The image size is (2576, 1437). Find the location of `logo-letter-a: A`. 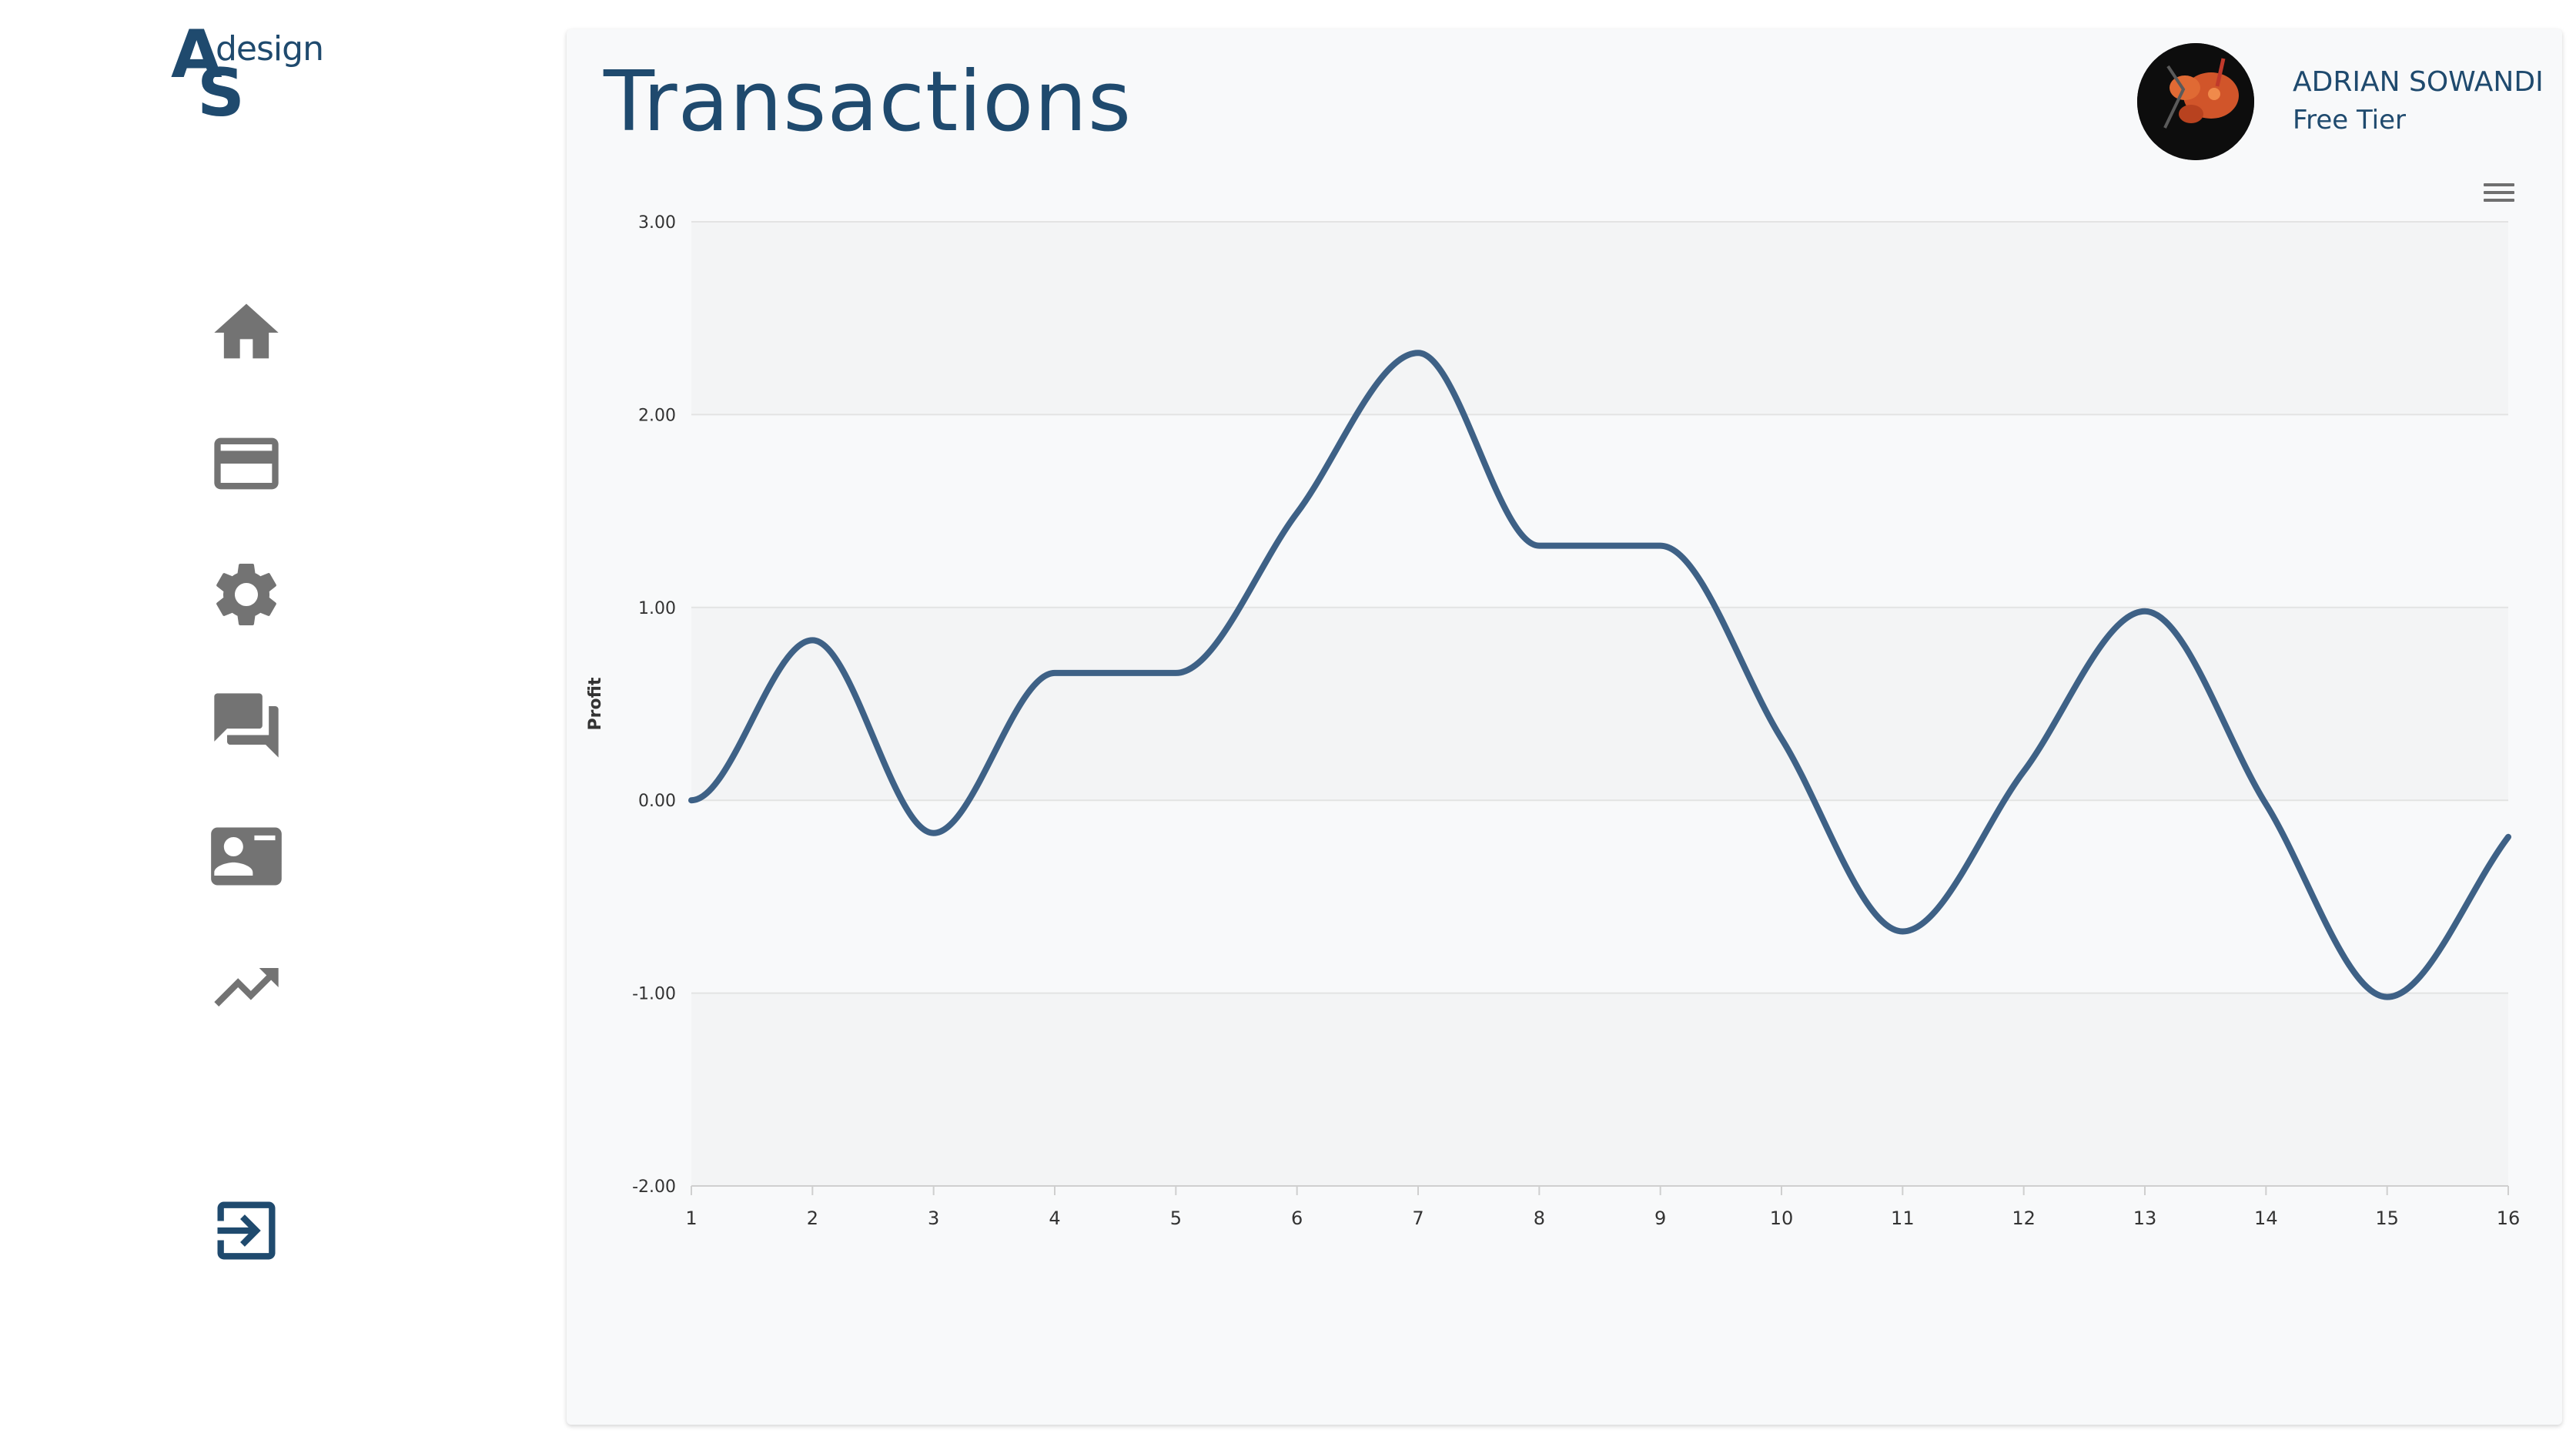

logo-letter-a: A is located at coordinates (197, 54).